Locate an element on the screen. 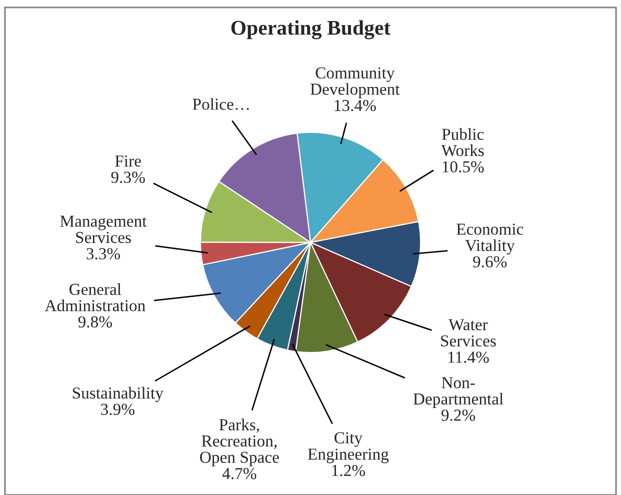 Image resolution: width=621 pixels, height=495 pixels. data-label: 3.3% is located at coordinates (103, 254).